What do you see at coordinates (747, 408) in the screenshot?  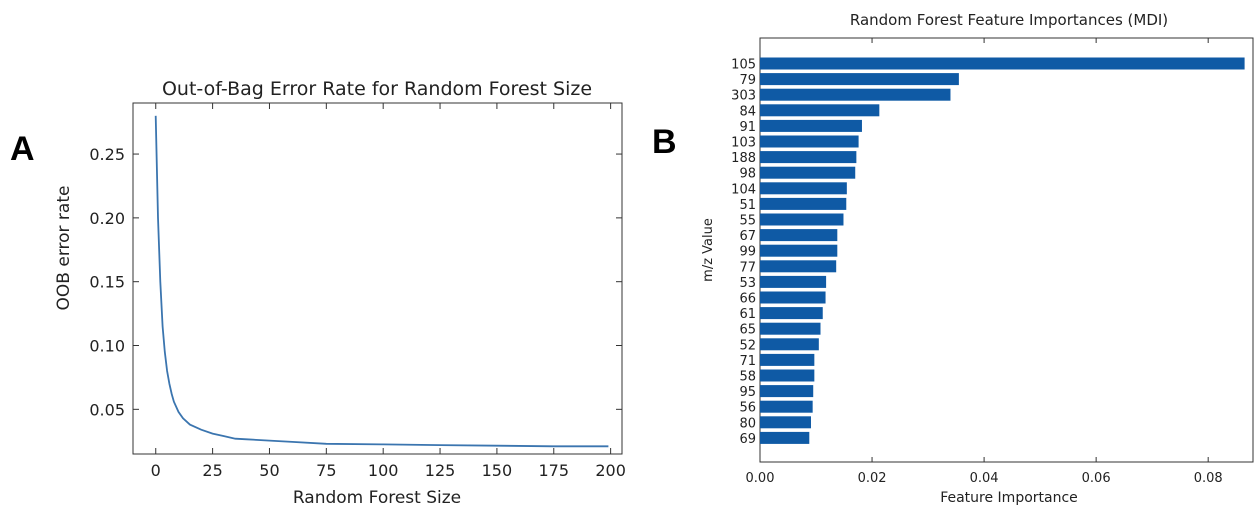 I see `y-tick-label: 56` at bounding box center [747, 408].